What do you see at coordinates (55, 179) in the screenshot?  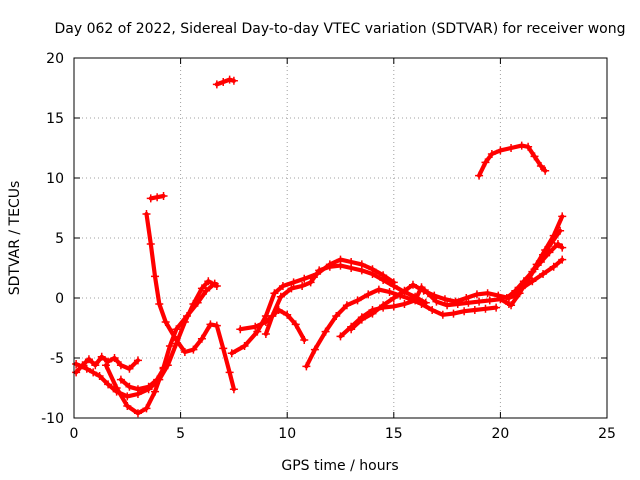 I see `y-tick-label: 10` at bounding box center [55, 179].